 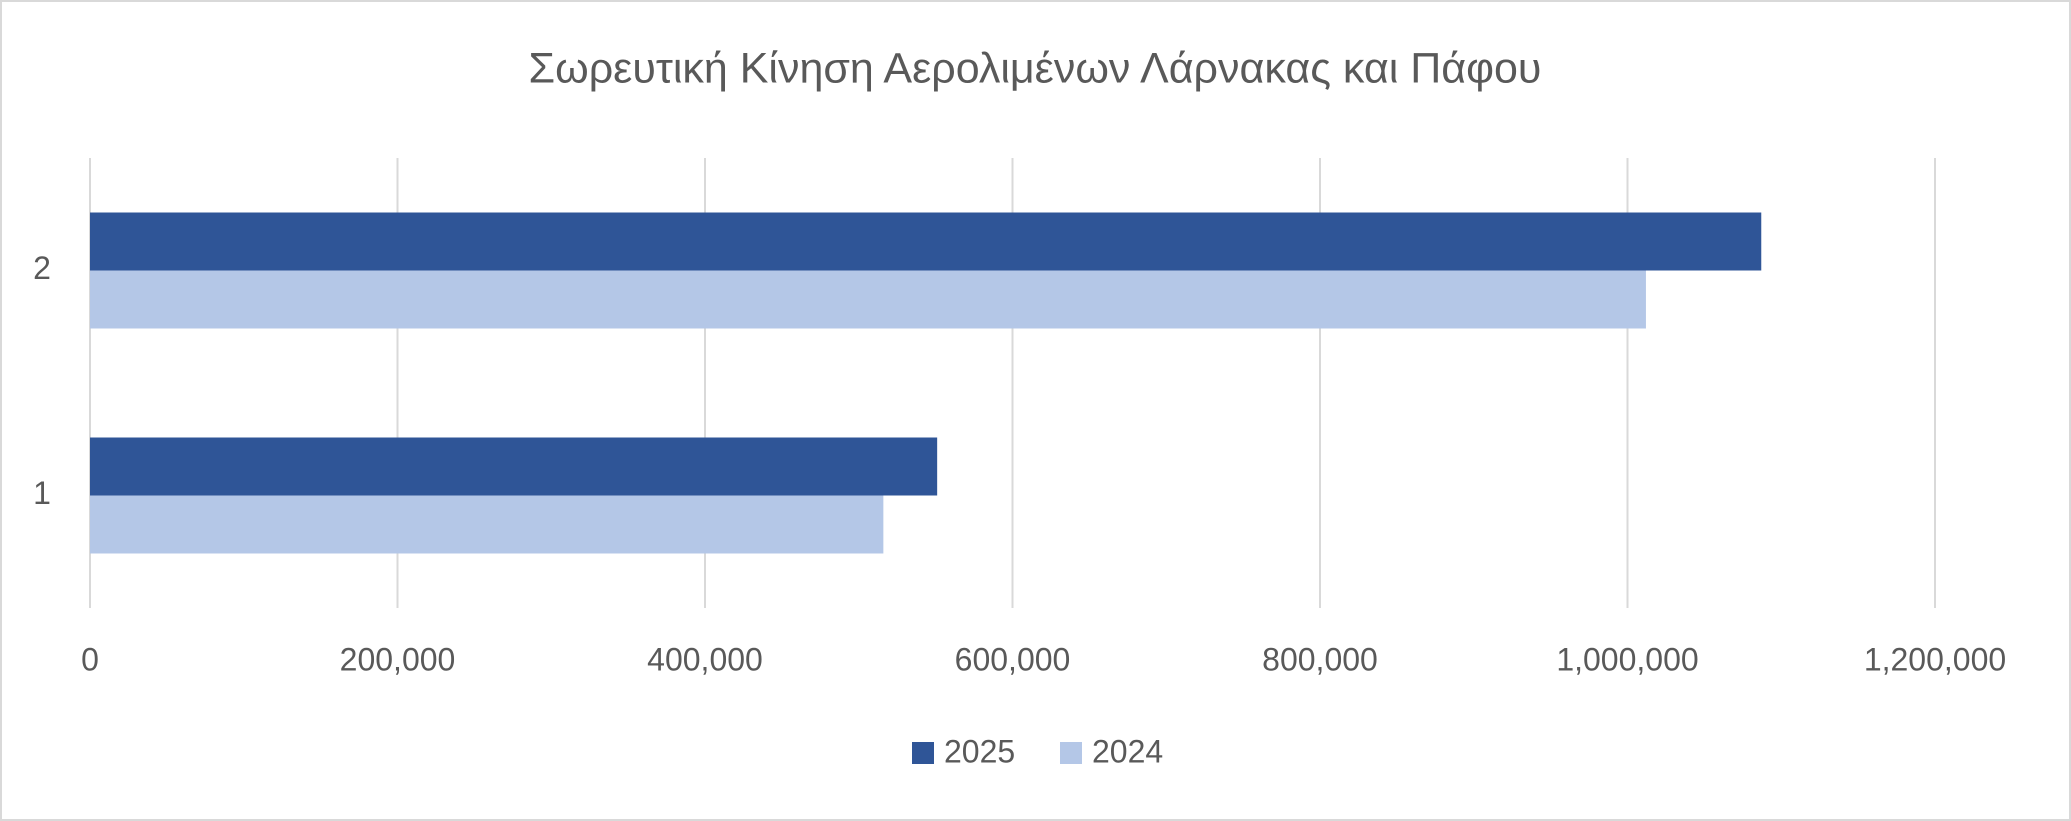 I want to click on x-tick-label: 800,000, so click(x=1320, y=659).